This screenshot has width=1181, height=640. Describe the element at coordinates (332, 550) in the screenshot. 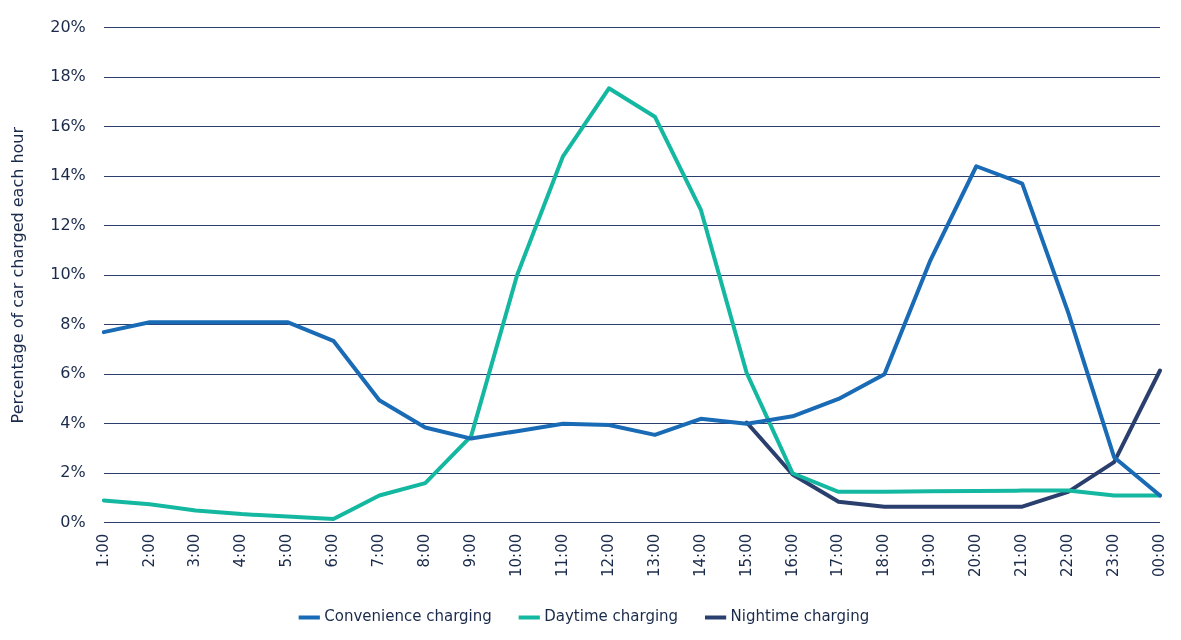

I see `x-tick-label: 6:00` at that location.